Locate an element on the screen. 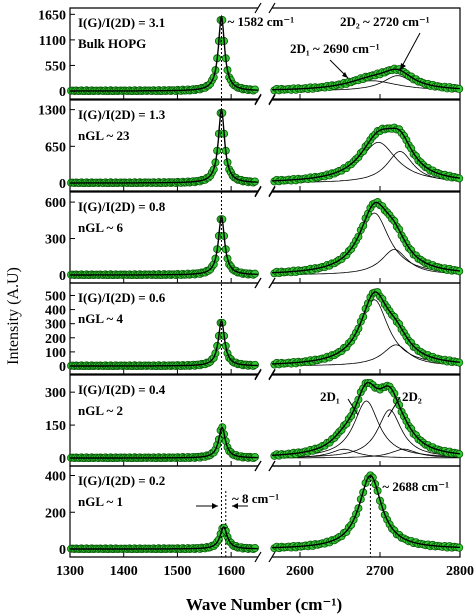  y-tick-label: 1650 is located at coordinates (52, 15).